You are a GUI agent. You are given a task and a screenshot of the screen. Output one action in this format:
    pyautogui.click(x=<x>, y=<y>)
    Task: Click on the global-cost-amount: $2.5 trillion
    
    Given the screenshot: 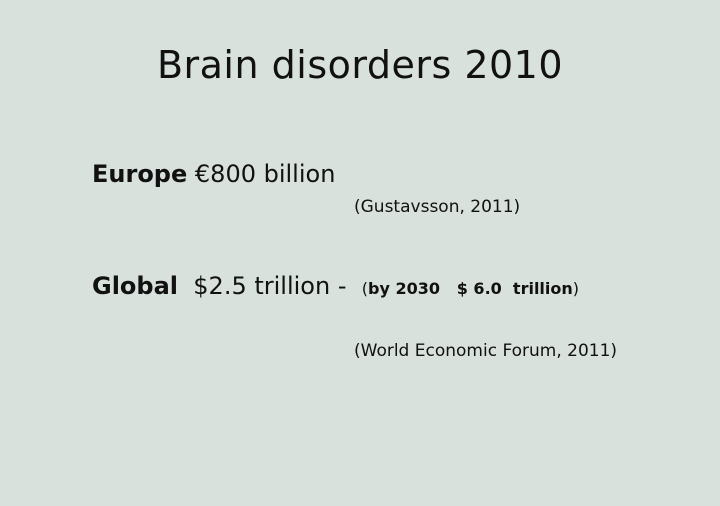 What is the action you would take?
    pyautogui.click(x=262, y=286)
    